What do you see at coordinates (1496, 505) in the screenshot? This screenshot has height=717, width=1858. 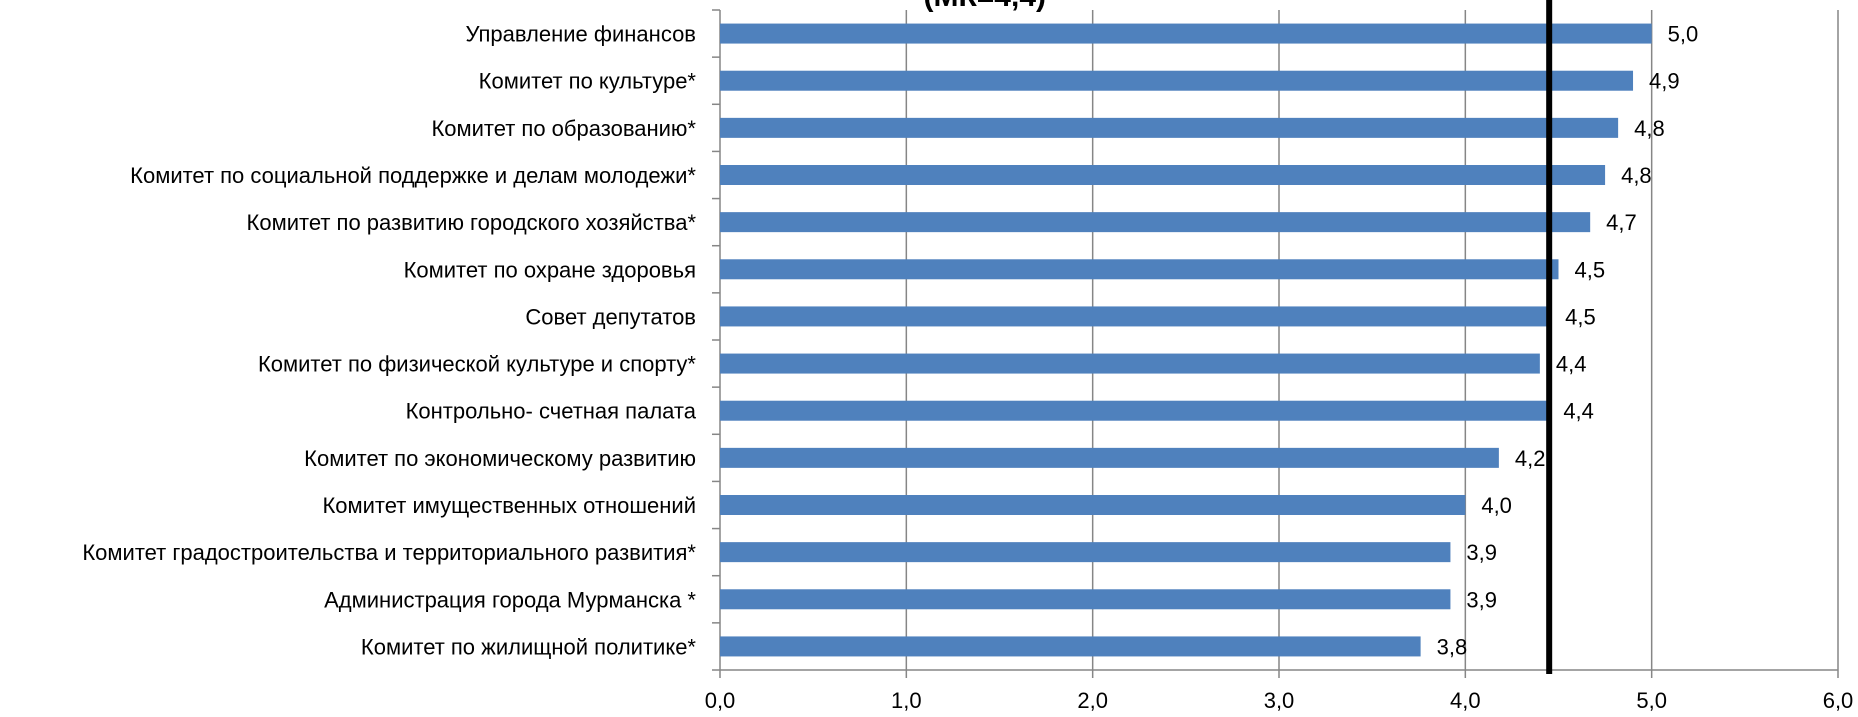 I see `data-label: 4,0` at bounding box center [1496, 505].